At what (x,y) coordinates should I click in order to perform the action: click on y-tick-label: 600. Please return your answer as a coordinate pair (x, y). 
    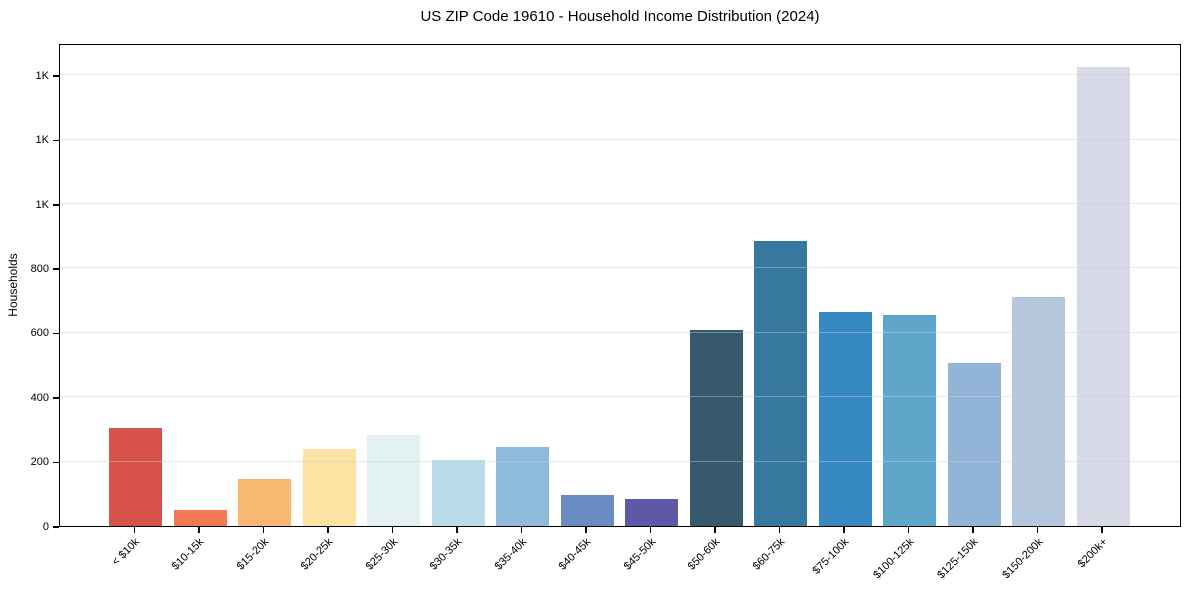
    Looking at the image, I should click on (39, 333).